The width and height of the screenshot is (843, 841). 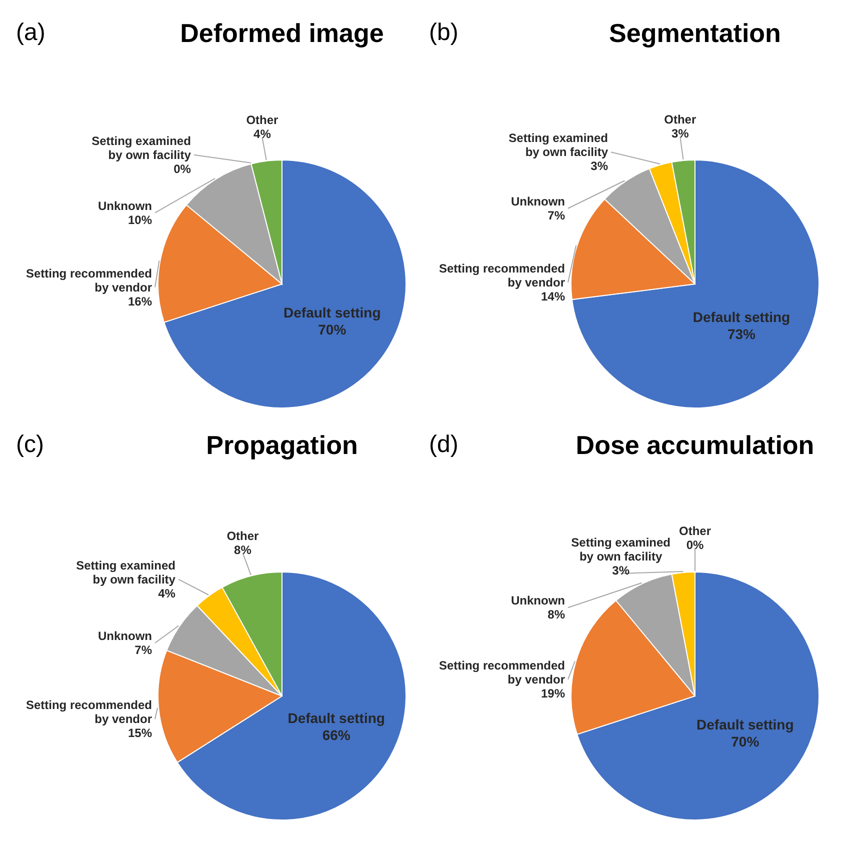 What do you see at coordinates (741, 334) in the screenshot?
I see `data-label: 73%` at bounding box center [741, 334].